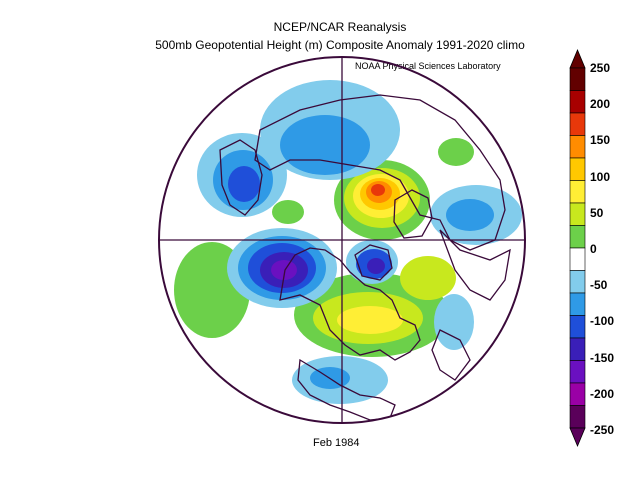 The width and height of the screenshot is (640, 496). What do you see at coordinates (376, 266) in the screenshot?
I see `hud-l3` at bounding box center [376, 266].